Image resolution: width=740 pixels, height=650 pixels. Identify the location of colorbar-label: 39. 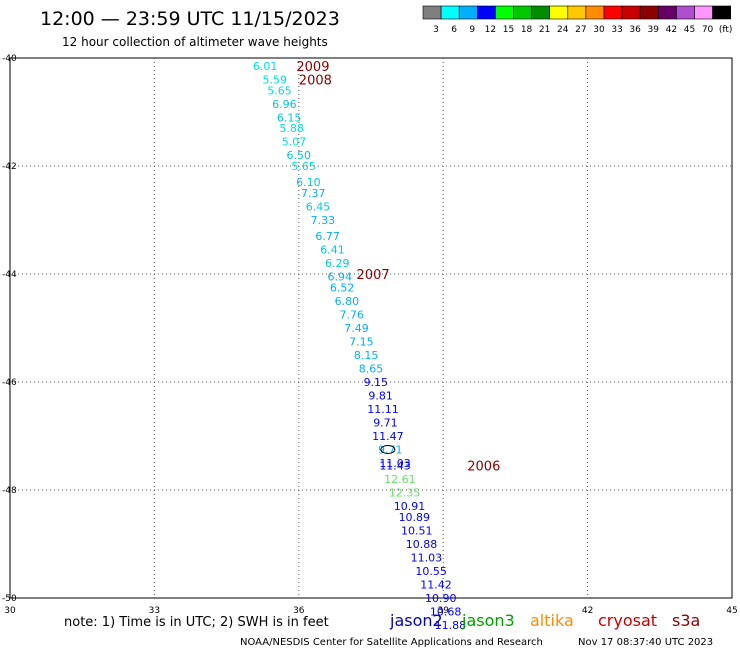
(654, 30).